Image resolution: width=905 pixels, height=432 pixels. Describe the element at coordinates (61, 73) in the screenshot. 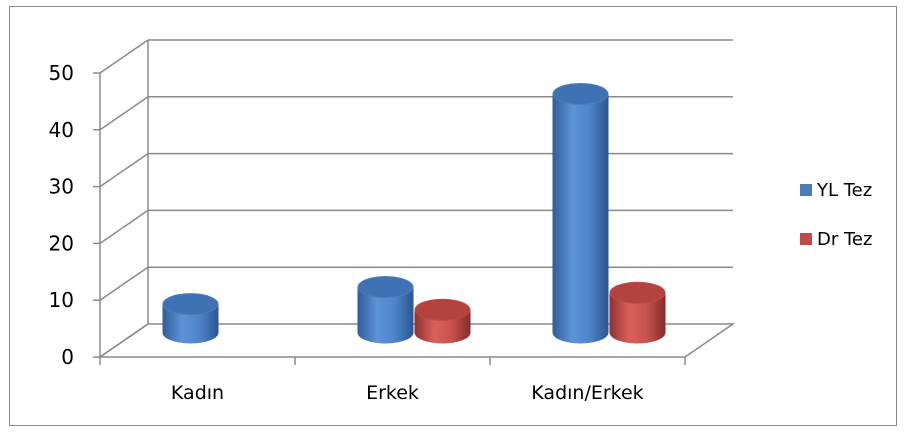

I see `y-tick-label: 50` at that location.